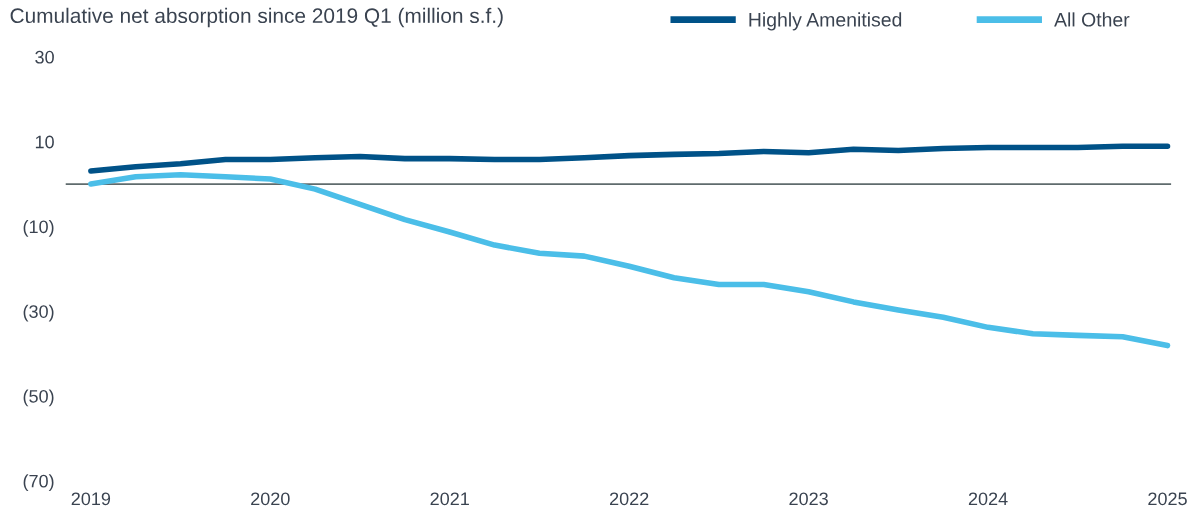 This screenshot has height=517, width=1195. I want to click on y-tick-label: 30, so click(44, 57).